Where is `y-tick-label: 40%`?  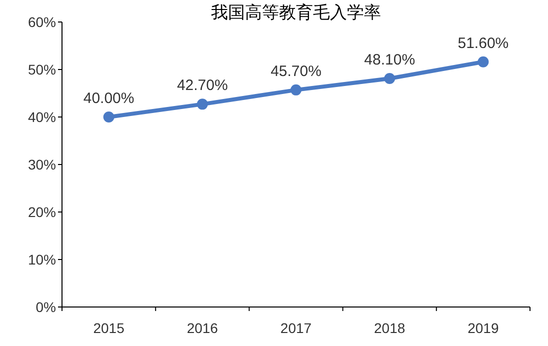 y-tick-label: 40% is located at coordinates (42, 117).